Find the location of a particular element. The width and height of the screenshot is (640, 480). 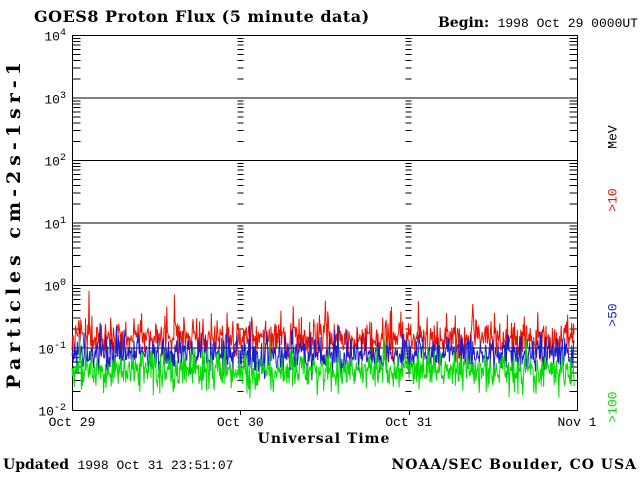

updated-timestamp: Updated 1998 Oct 31 23:51:07 is located at coordinates (118, 465).